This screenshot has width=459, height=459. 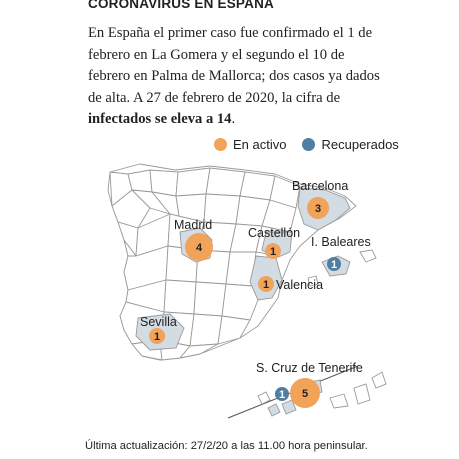 I want to click on label-madrid: Madrid, so click(x=193, y=225).